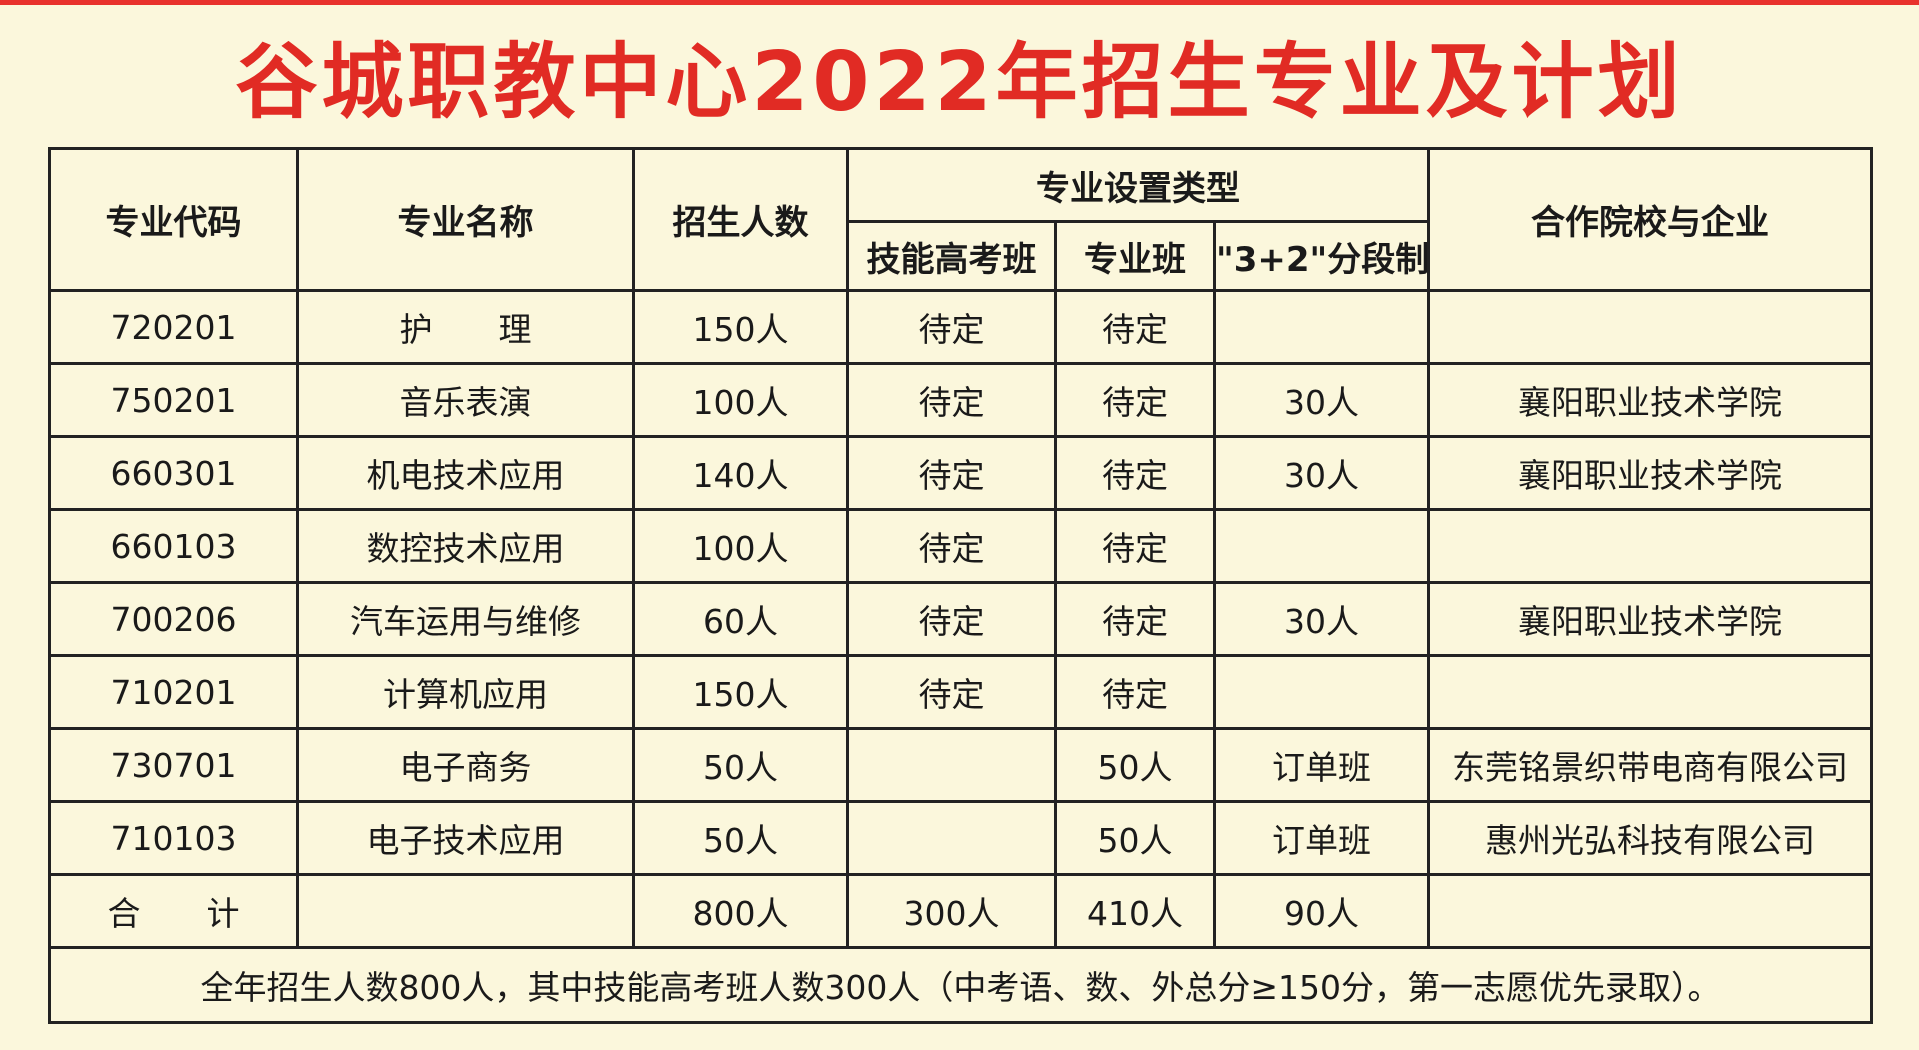  I want to click on cell-code: 750201, so click(173, 400).